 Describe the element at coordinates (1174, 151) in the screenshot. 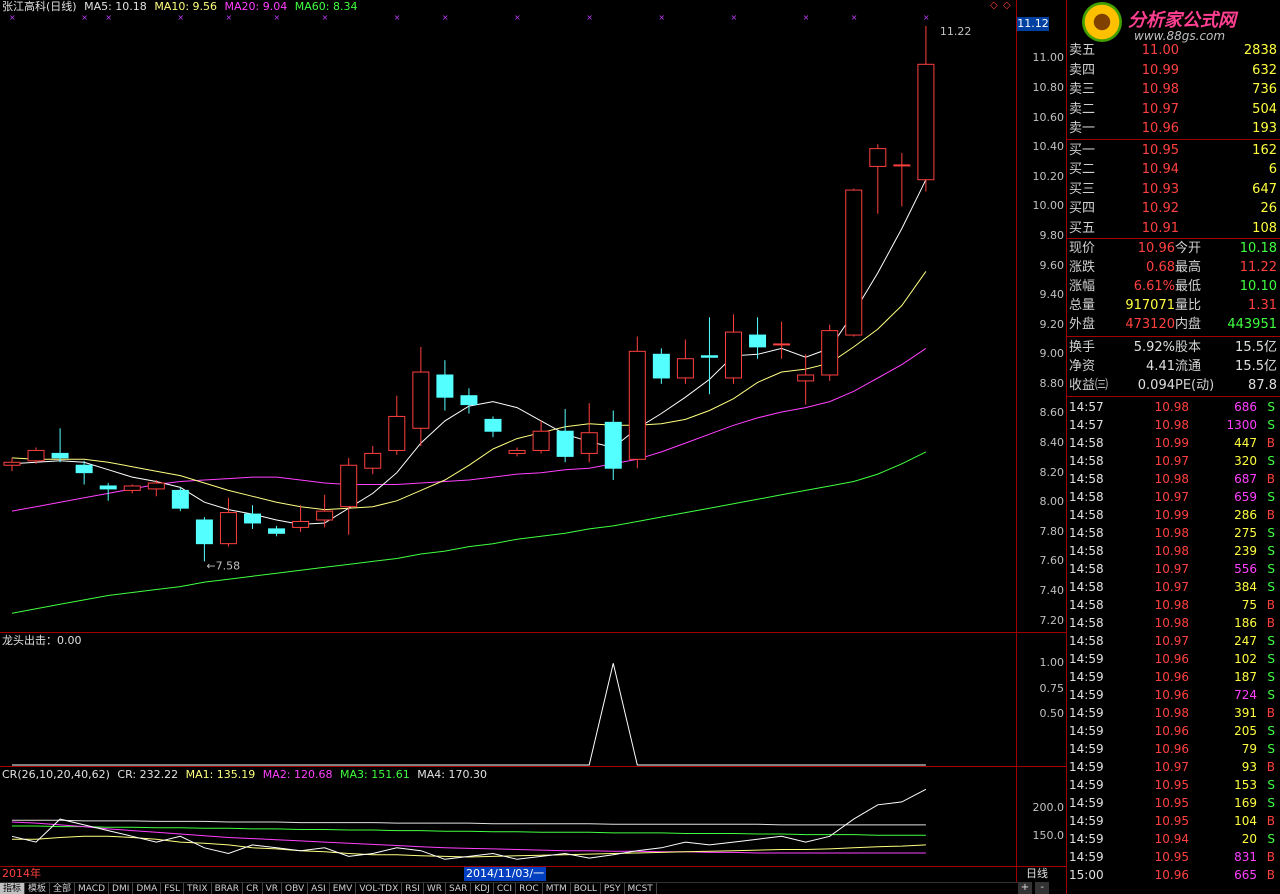

I see `order-book-row: 买一 10.95 162` at that location.